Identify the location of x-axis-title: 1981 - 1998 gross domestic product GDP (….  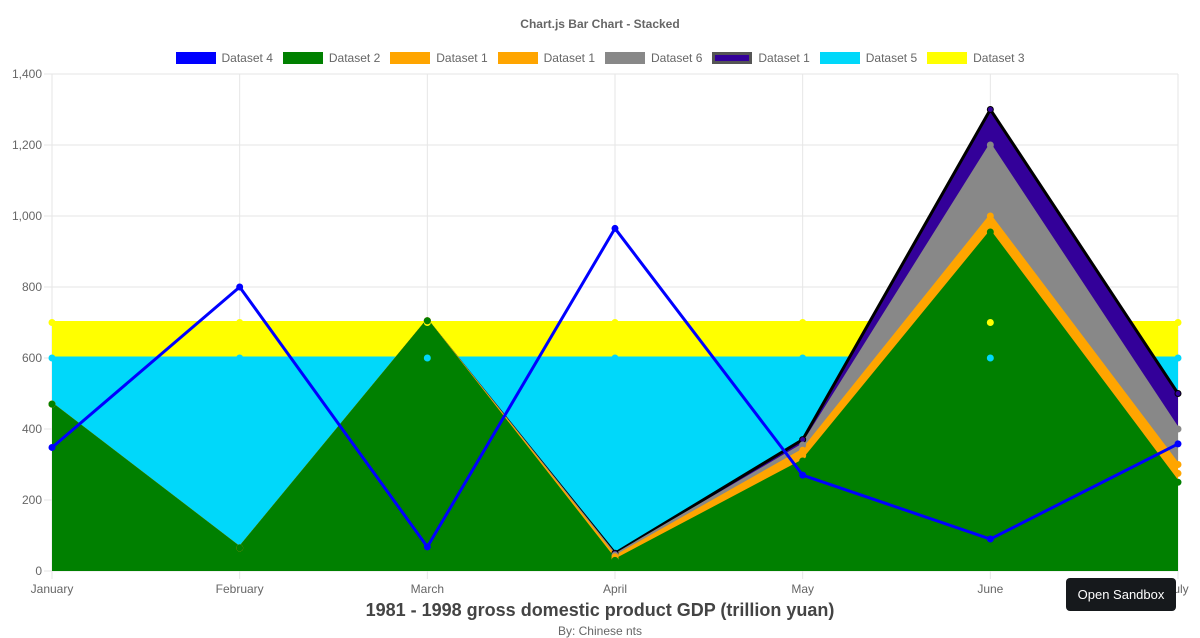
(600, 610).